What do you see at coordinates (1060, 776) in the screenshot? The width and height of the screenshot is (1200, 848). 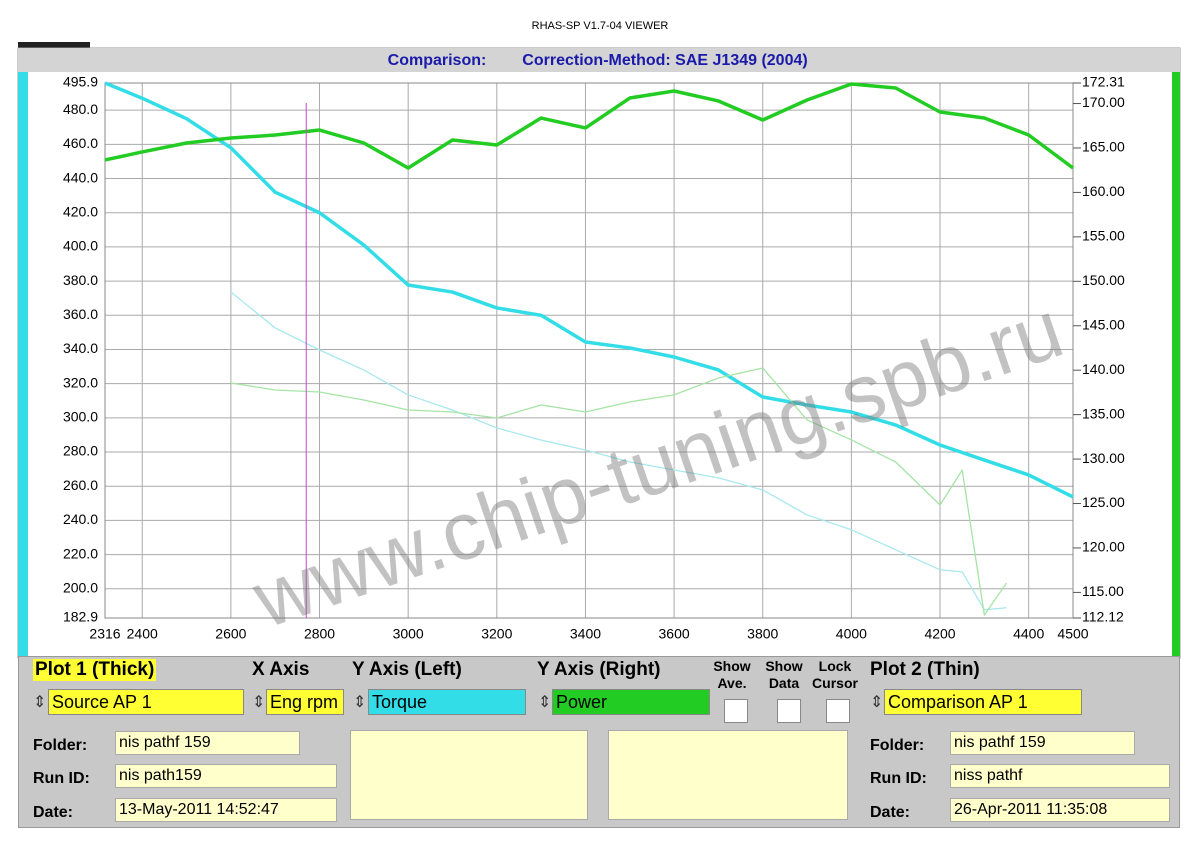 I see `run-id-value: niss pathf` at bounding box center [1060, 776].